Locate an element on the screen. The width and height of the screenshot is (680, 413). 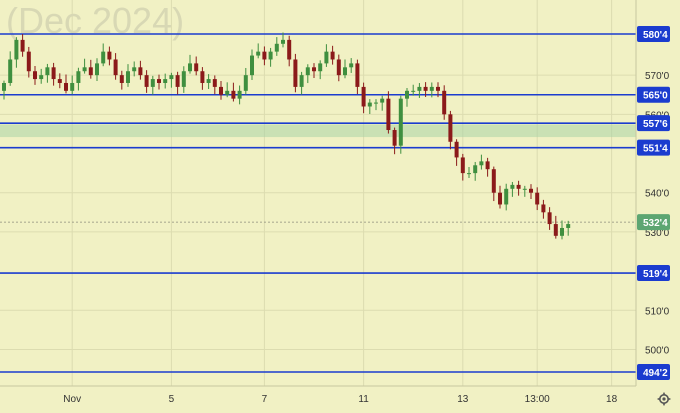
x-tick-label: 13 is located at coordinates (463, 399).